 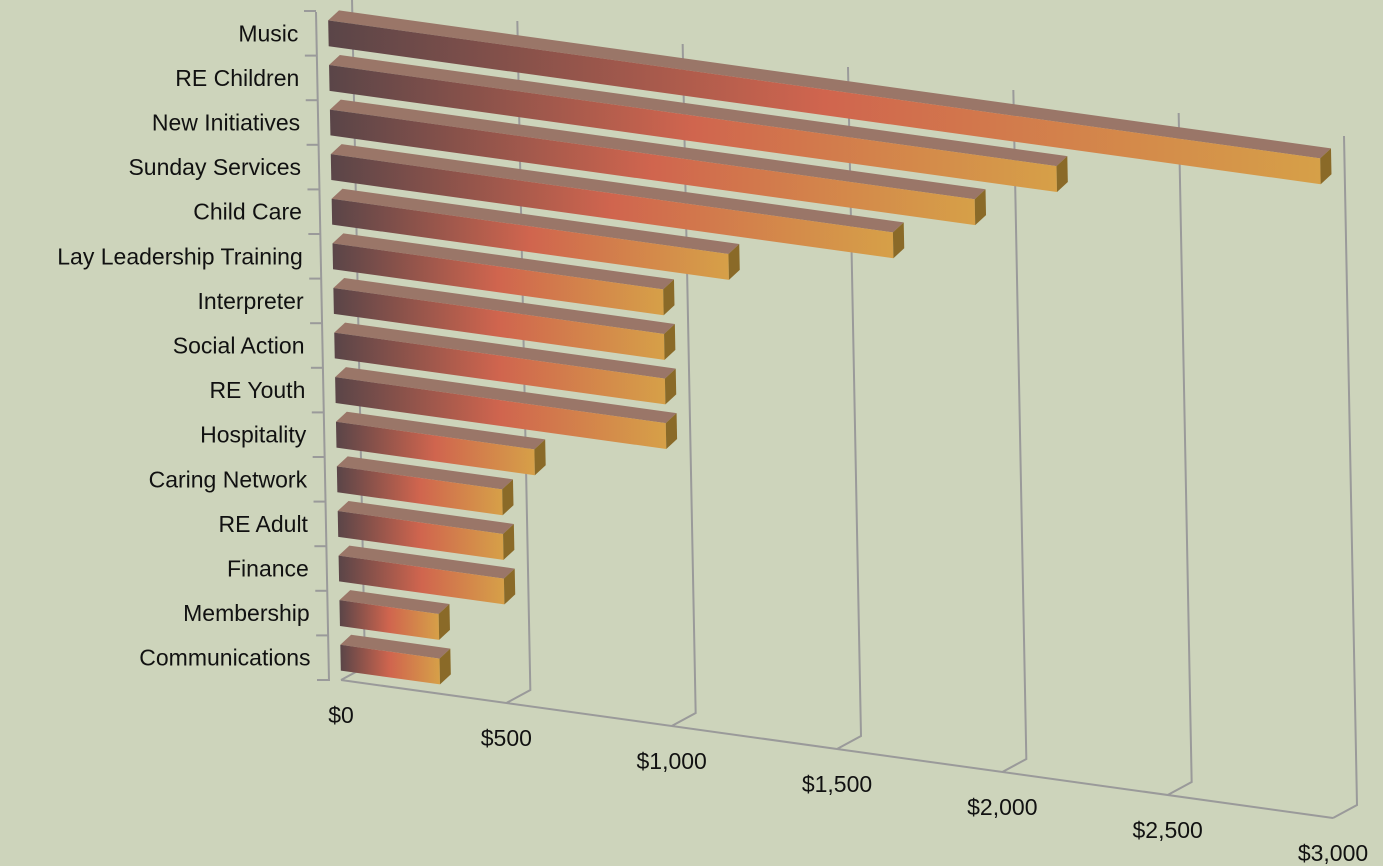 I want to click on category-label-0: Music, so click(x=268, y=33).